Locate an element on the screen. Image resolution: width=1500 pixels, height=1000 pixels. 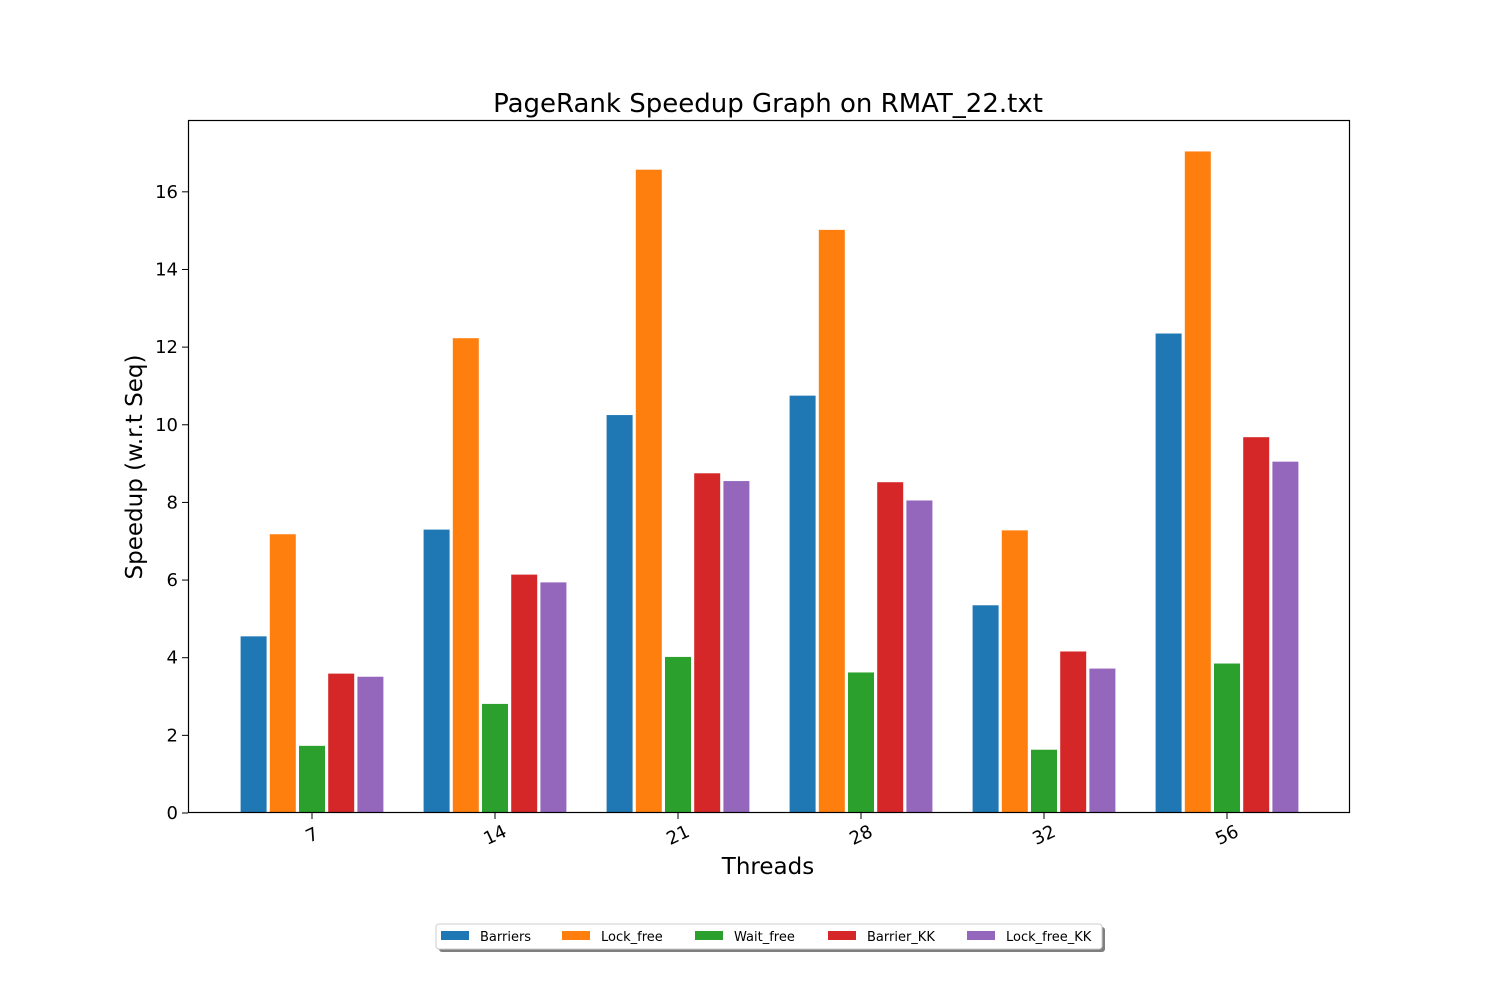
y-tick-label: 12 is located at coordinates (166, 347).